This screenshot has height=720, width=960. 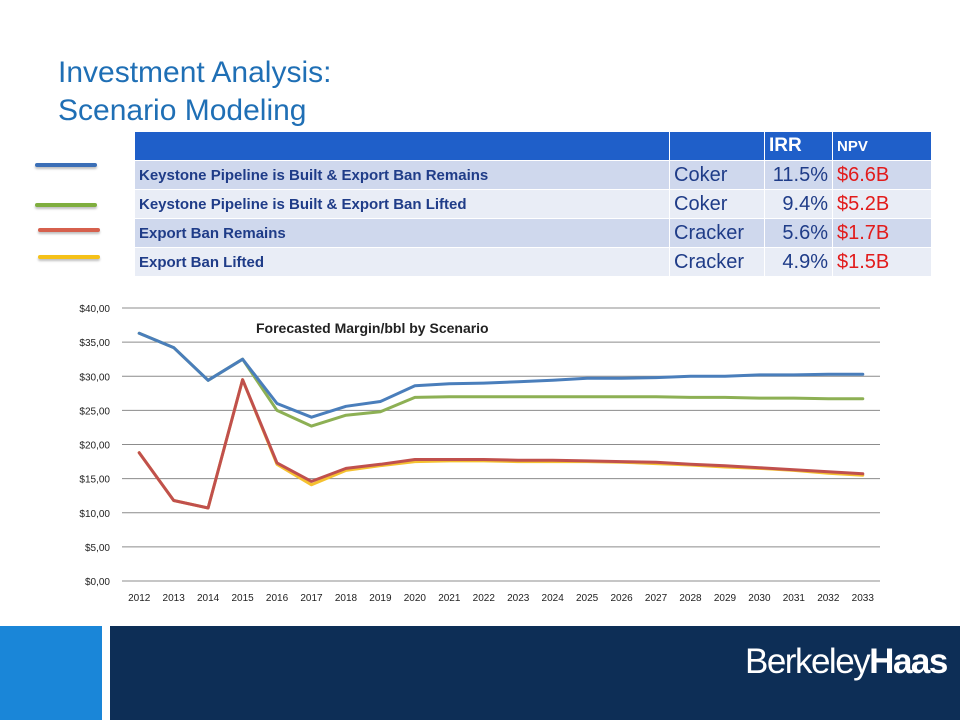 I want to click on x-tick-label: 2013, so click(x=174, y=598).